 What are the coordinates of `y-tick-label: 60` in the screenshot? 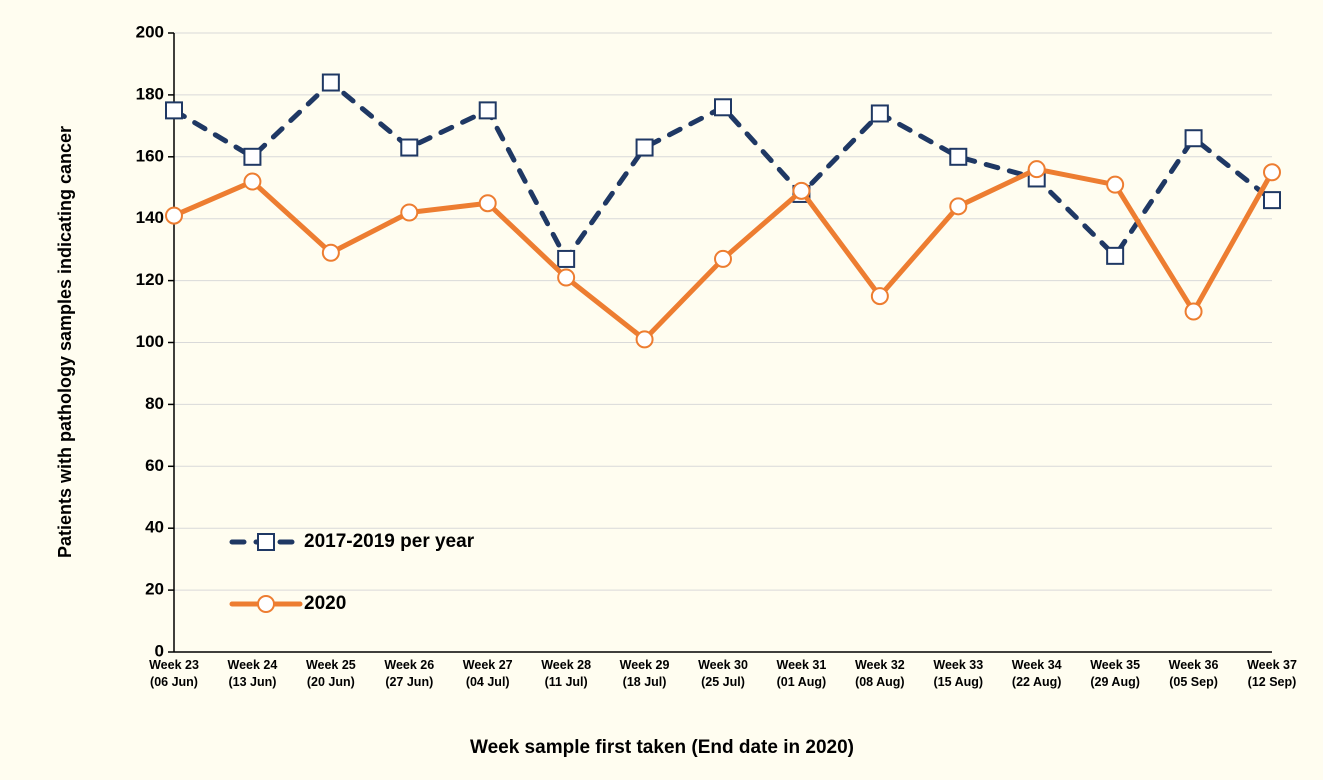 It's located at (154, 465).